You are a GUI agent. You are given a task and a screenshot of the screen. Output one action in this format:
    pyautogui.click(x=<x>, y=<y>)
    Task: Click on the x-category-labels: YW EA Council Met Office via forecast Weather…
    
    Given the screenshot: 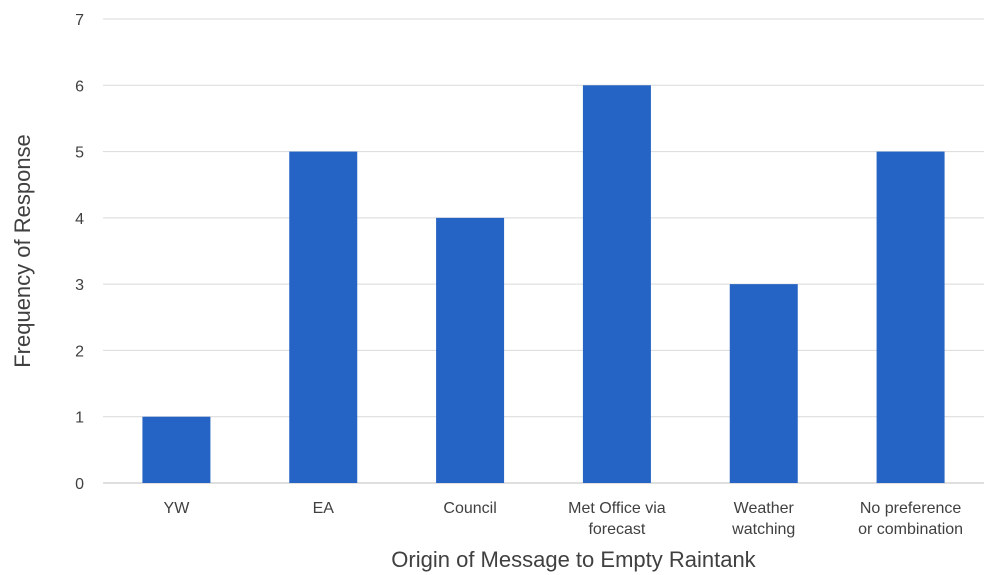 What is the action you would take?
    pyautogui.click(x=564, y=519)
    